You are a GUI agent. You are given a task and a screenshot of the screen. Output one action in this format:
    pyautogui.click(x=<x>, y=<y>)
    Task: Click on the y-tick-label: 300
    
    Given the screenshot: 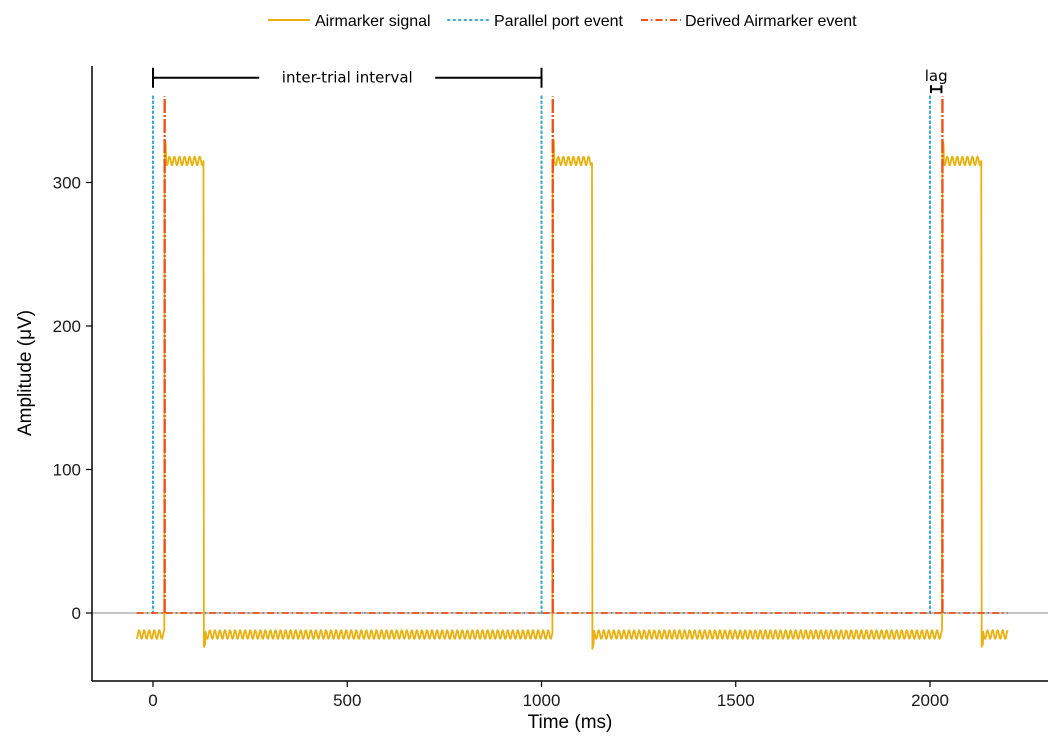 What is the action you would take?
    pyautogui.click(x=67, y=183)
    